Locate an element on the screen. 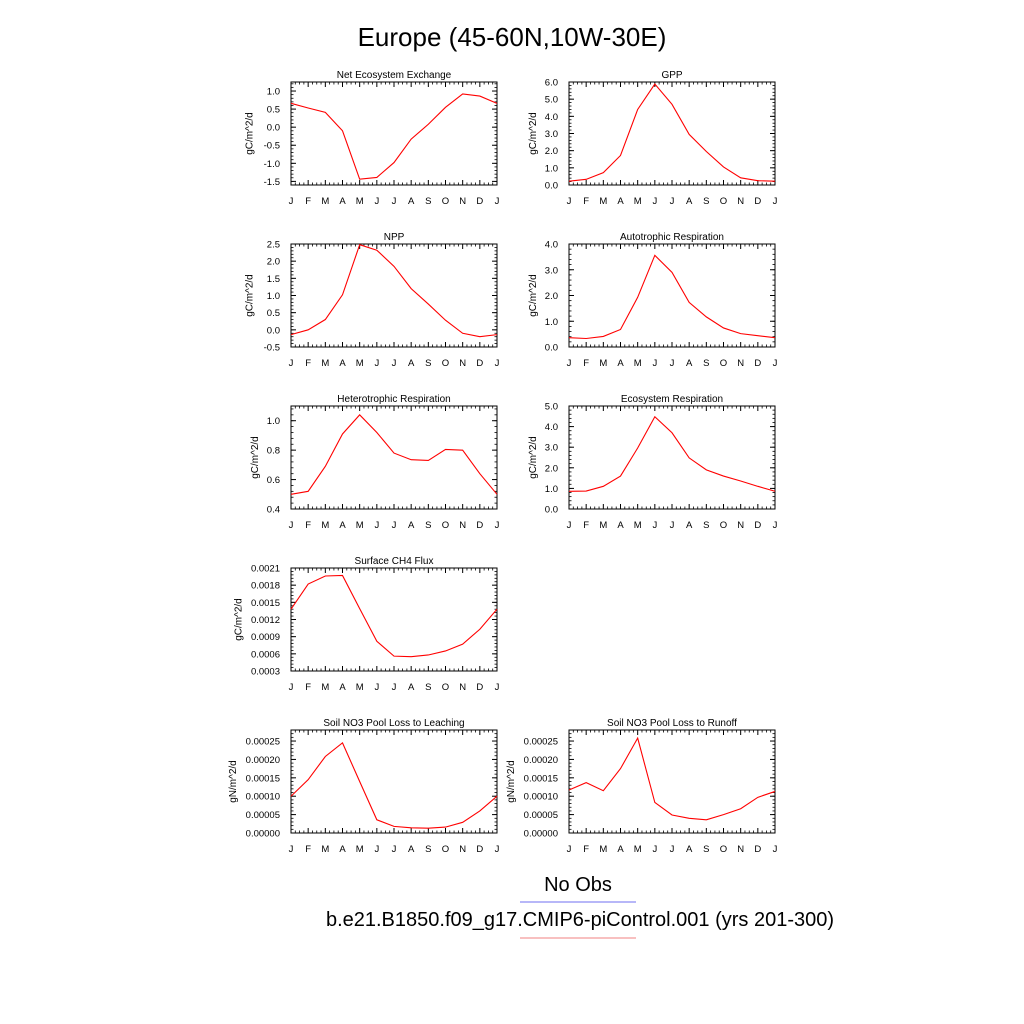 The width and height of the screenshot is (1024, 1024). chart-title: Soil NO3 Pool Loss to Leaching is located at coordinates (393, 723).